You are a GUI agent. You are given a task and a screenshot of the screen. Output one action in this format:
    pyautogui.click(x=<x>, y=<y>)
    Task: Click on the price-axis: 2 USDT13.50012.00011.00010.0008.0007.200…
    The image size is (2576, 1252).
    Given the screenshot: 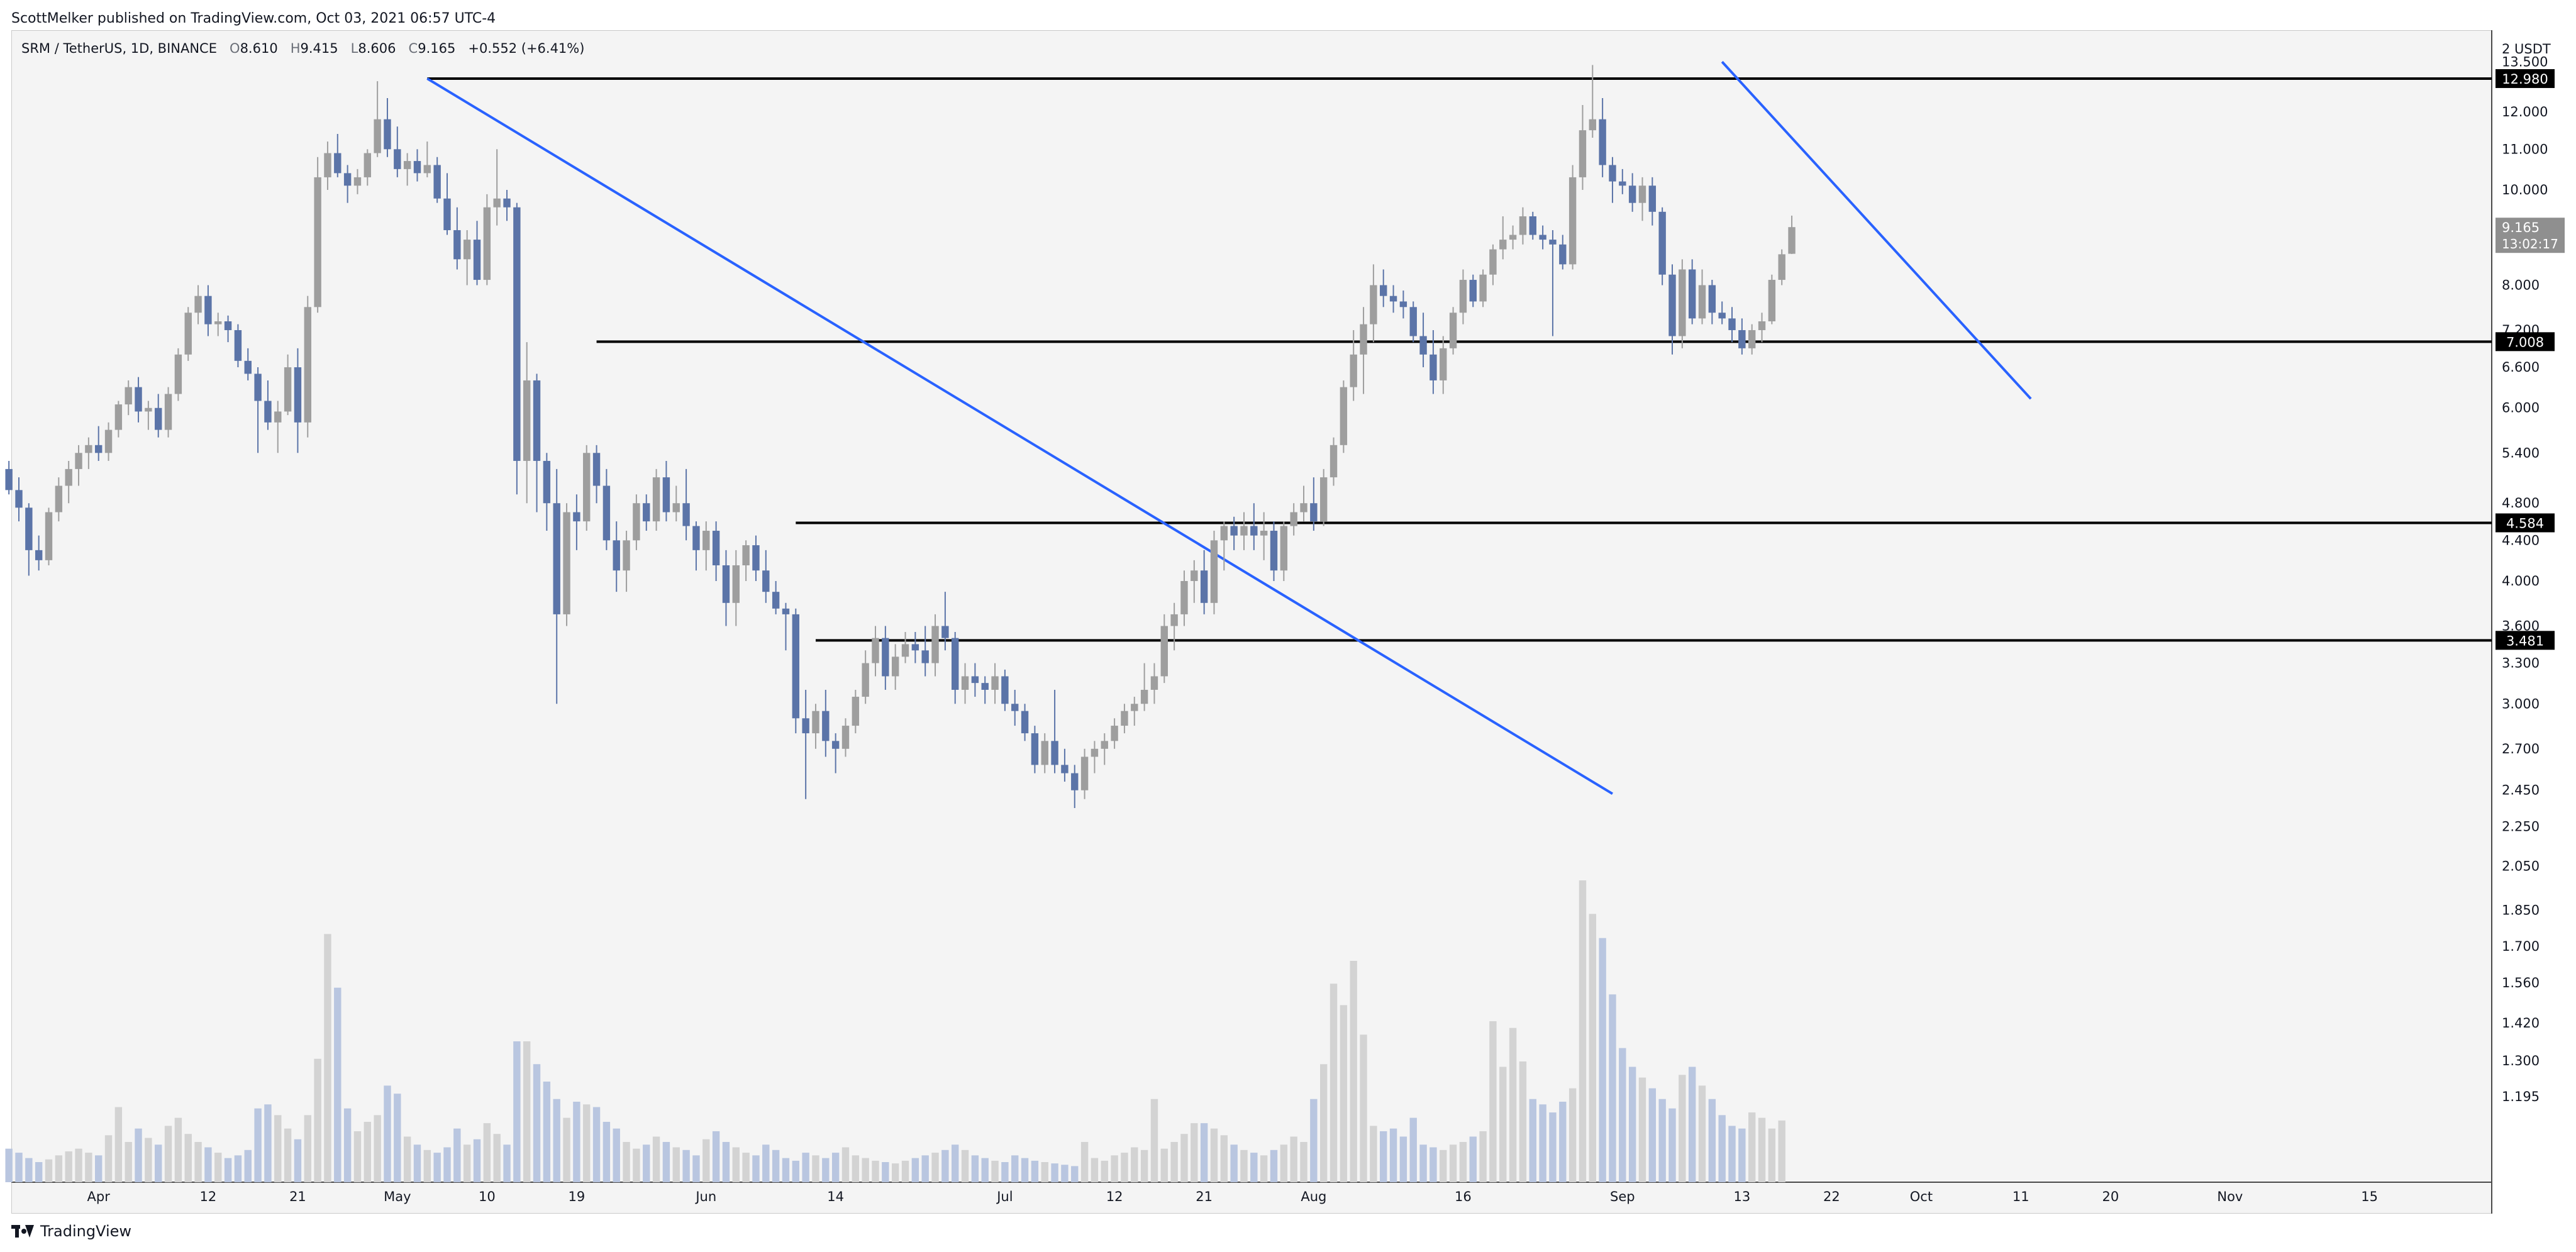 What is the action you would take?
    pyautogui.click(x=2526, y=573)
    